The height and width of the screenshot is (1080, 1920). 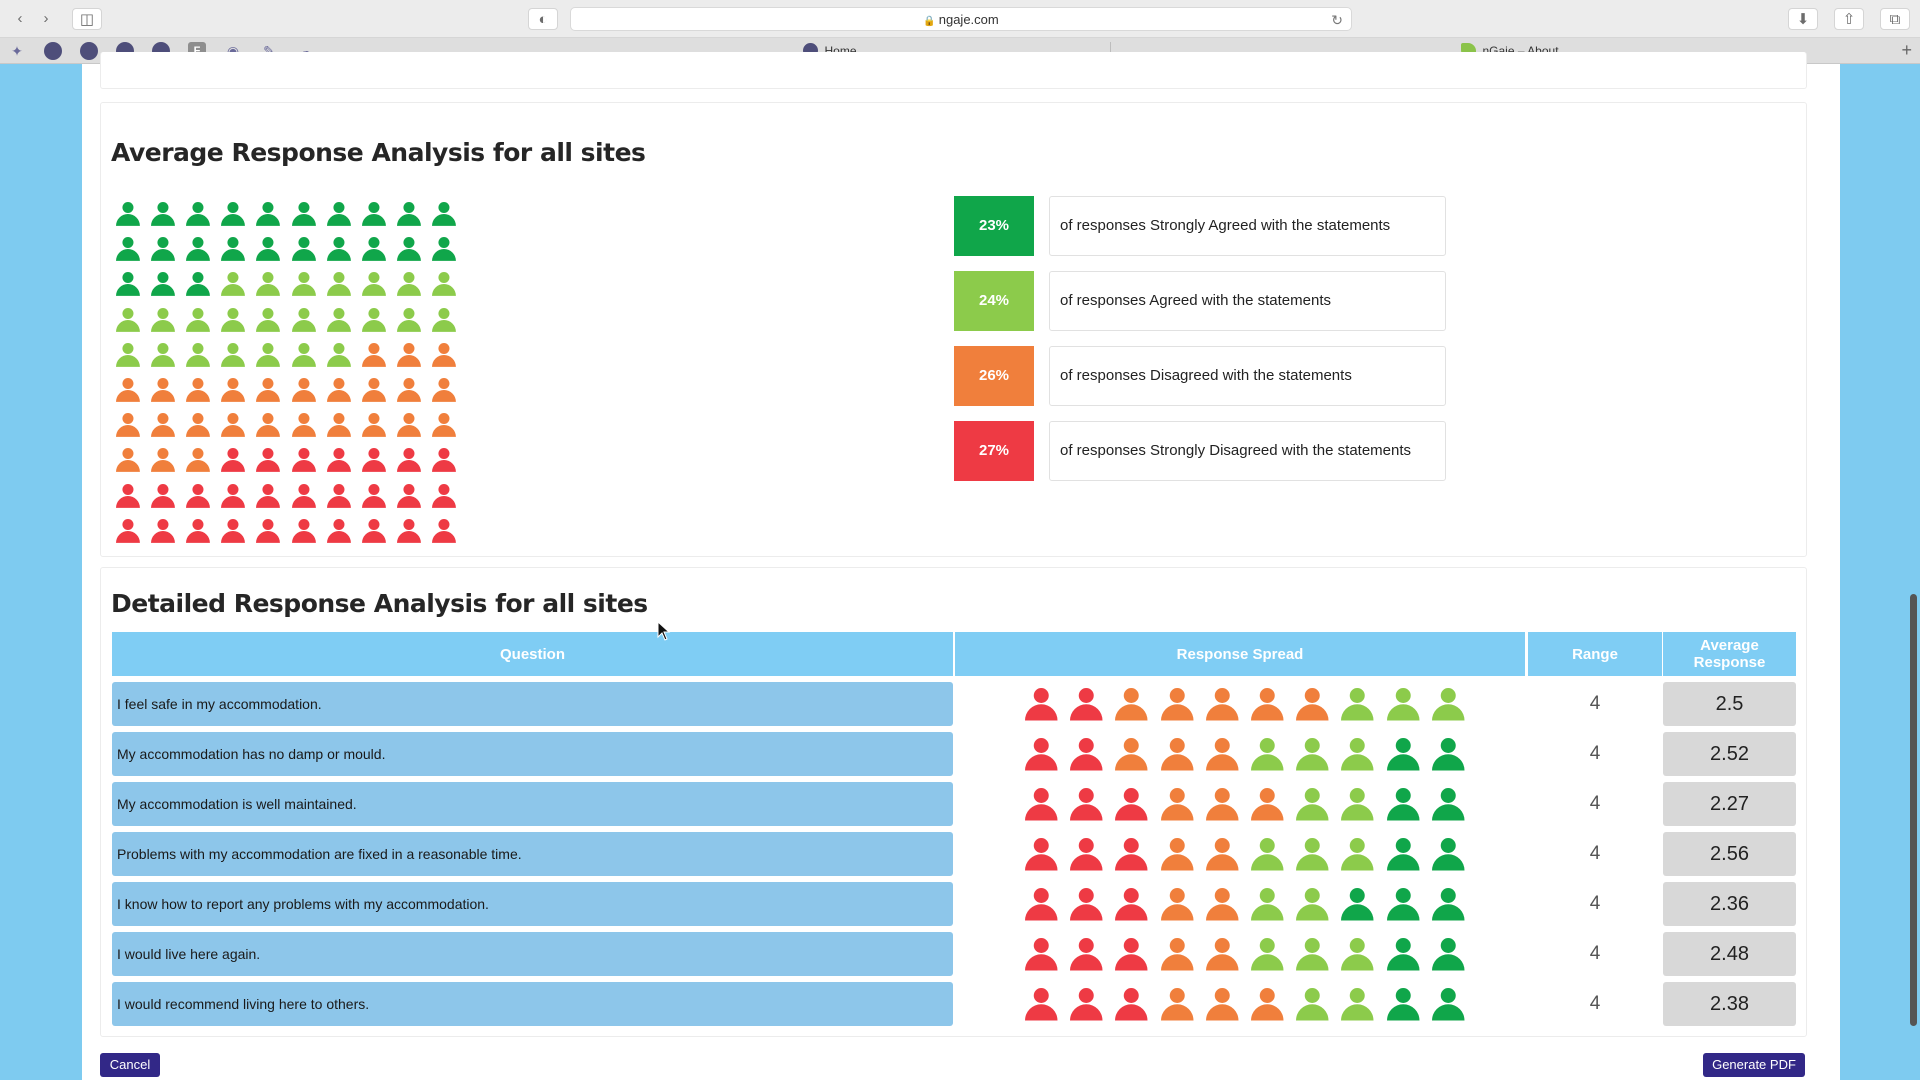 I want to click on average-section-title: Average Response Analysis for all sites, so click(x=378, y=152).